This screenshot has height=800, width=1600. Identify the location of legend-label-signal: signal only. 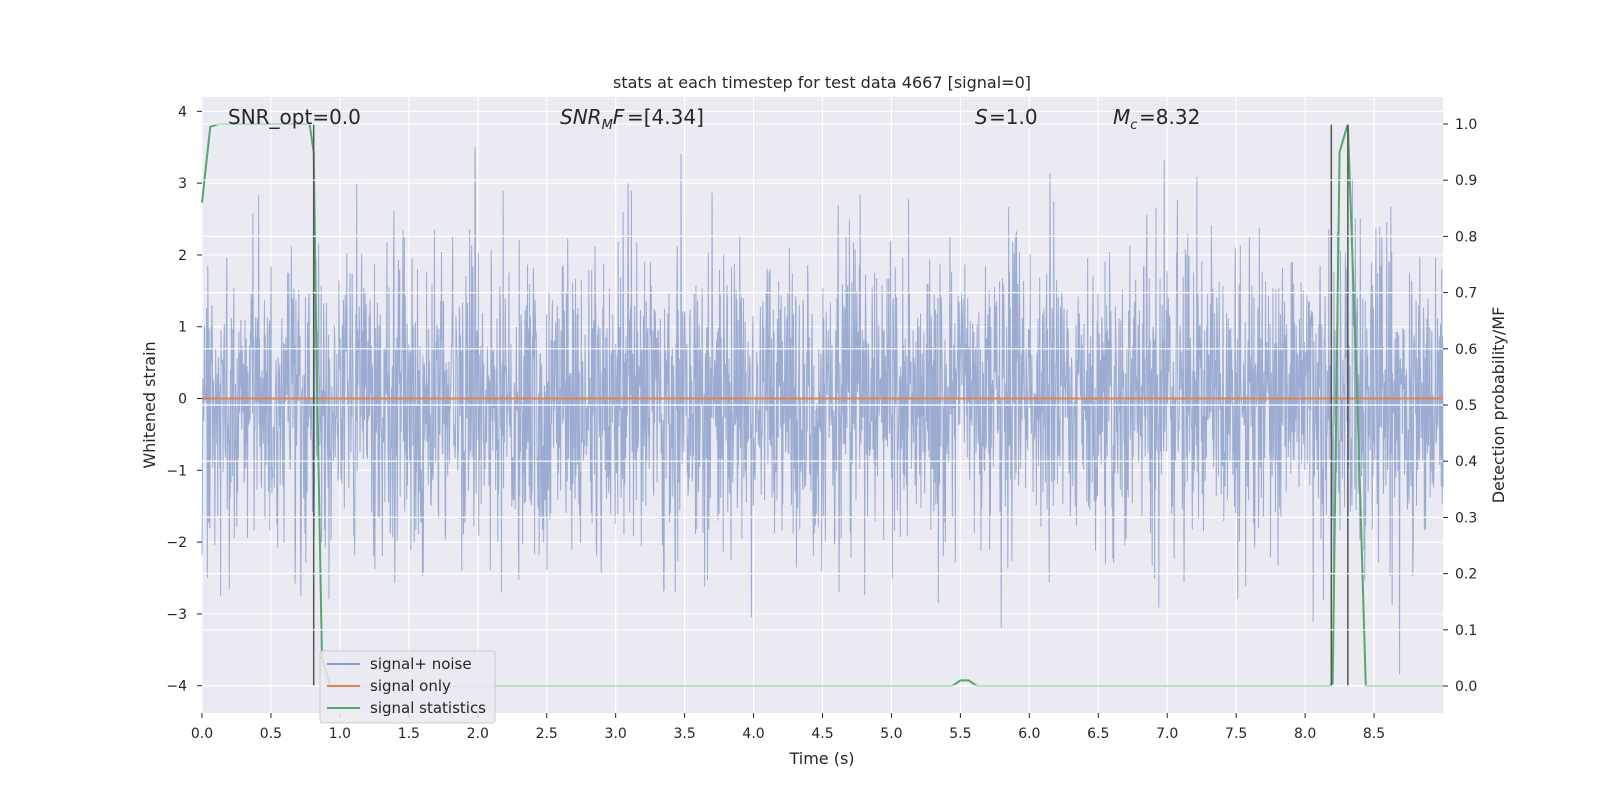
(410, 686).